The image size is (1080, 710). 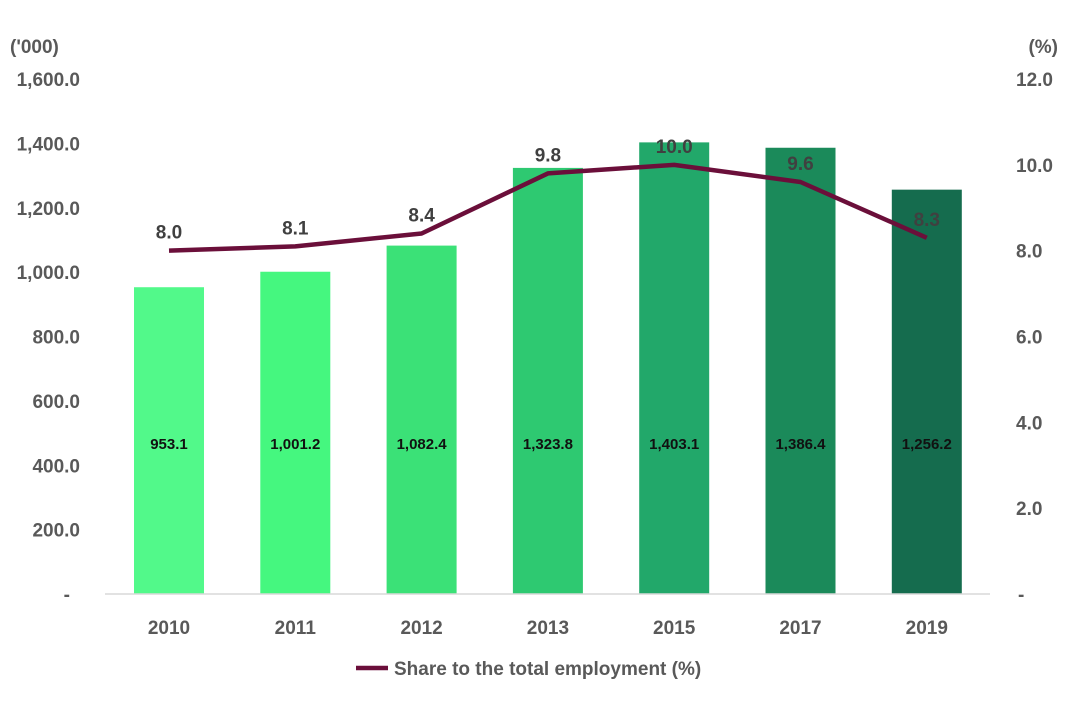 What do you see at coordinates (927, 220) in the screenshot?
I see `line-value-label: 8.3` at bounding box center [927, 220].